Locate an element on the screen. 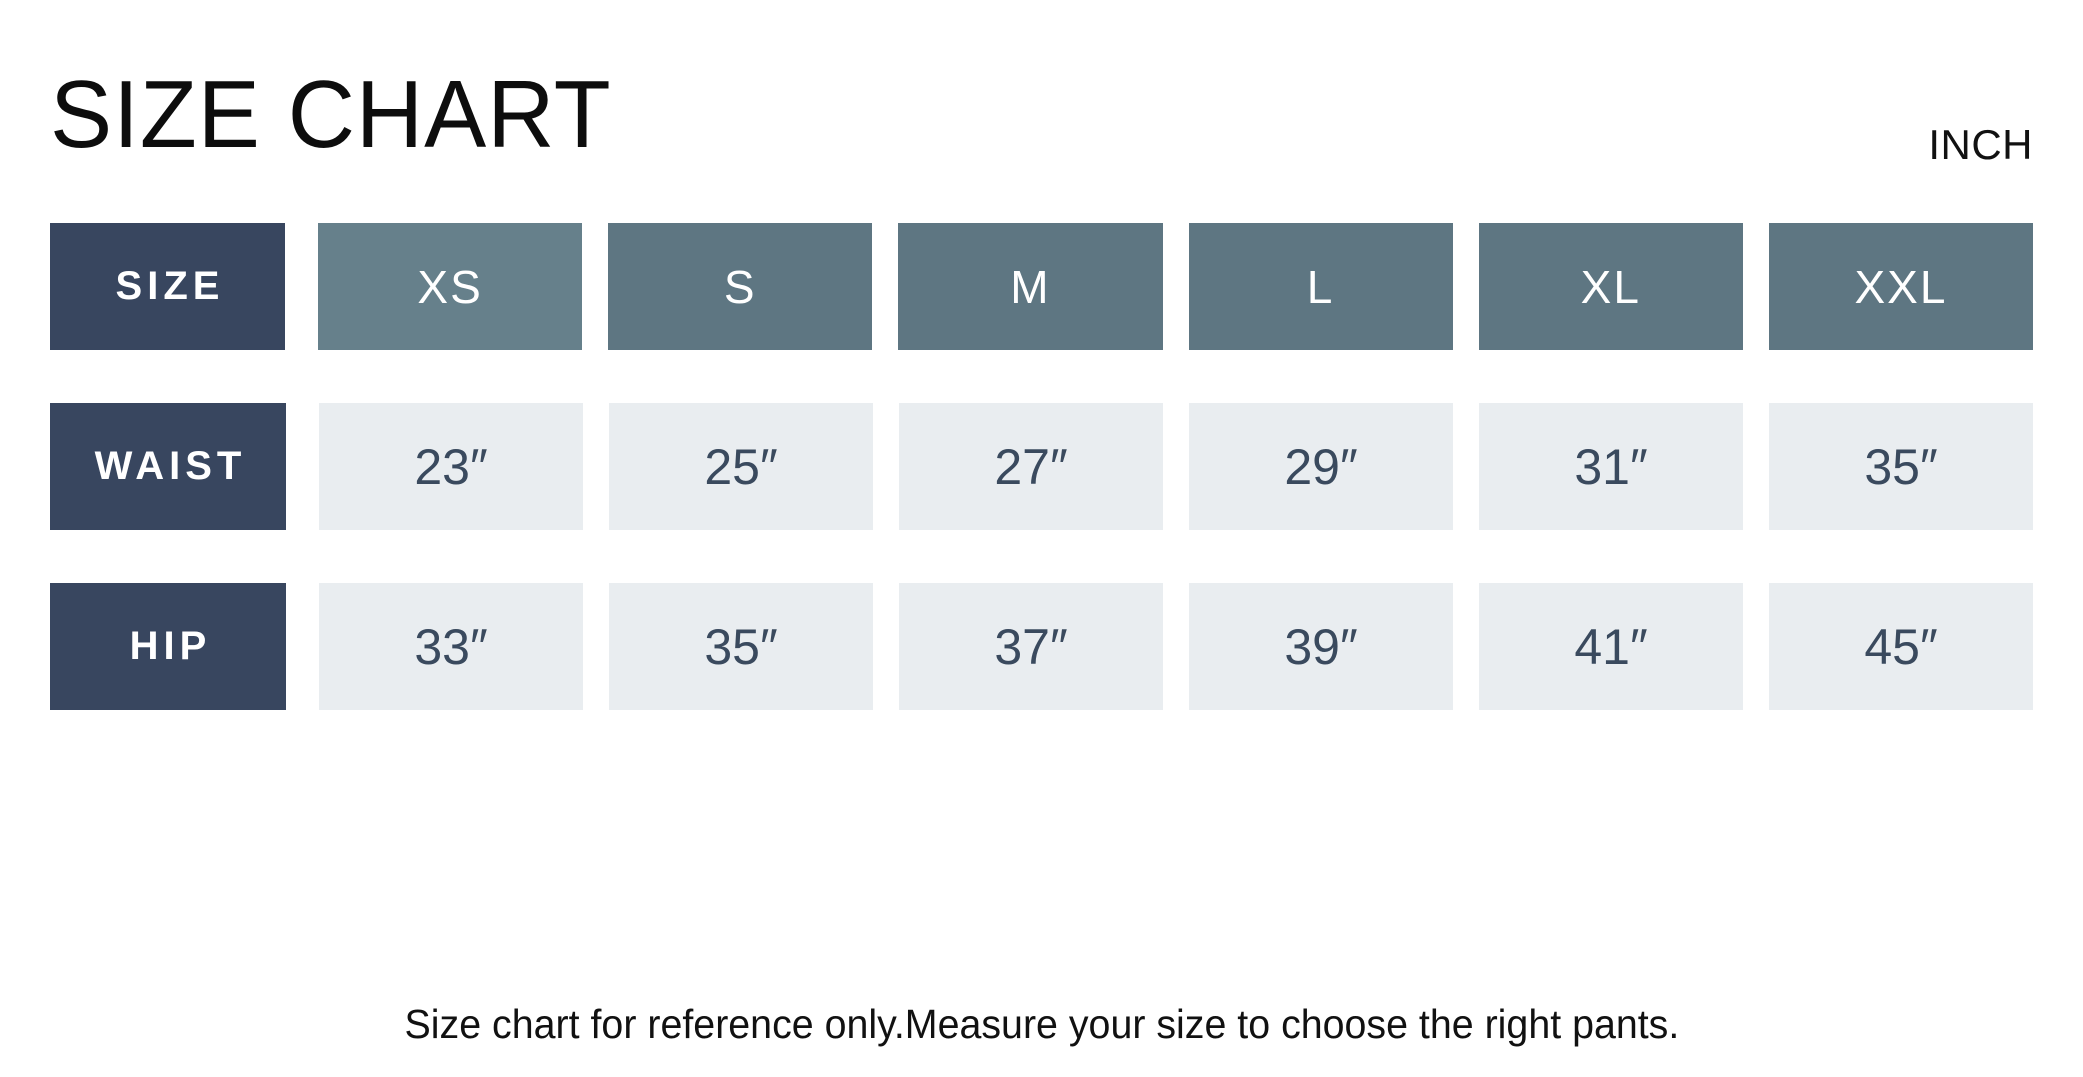 This screenshot has width=2083, height=1077. size-cell-m: M is located at coordinates (1030, 286).